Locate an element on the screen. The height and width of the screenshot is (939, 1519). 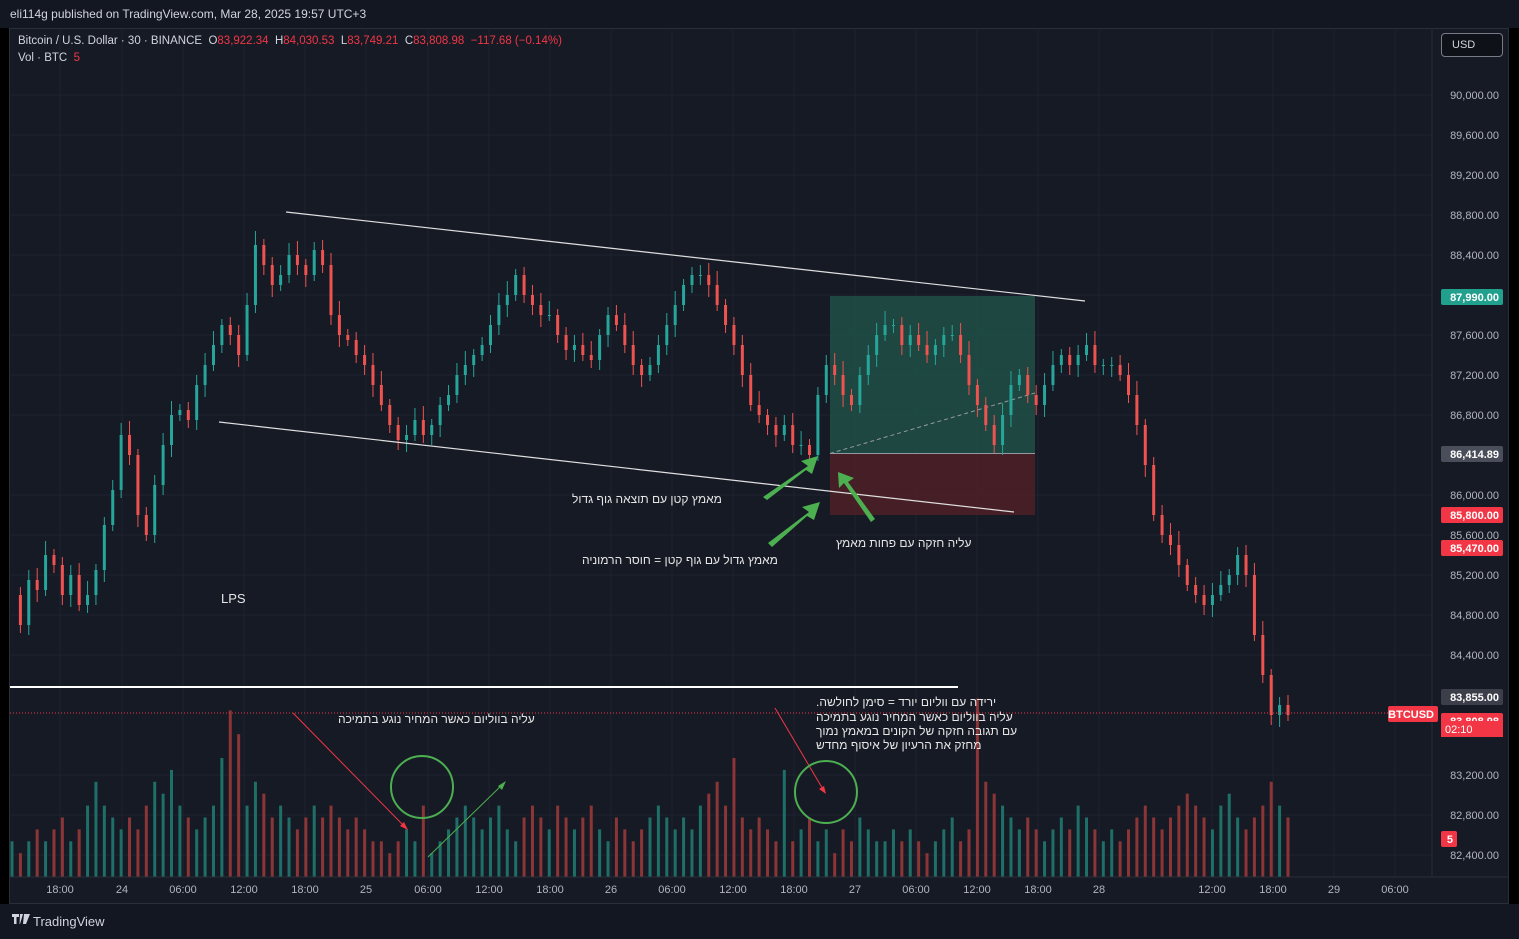
symbol-name: Bitcoin / U.S. Dollar · 30 · BINANCE is located at coordinates (110, 41).